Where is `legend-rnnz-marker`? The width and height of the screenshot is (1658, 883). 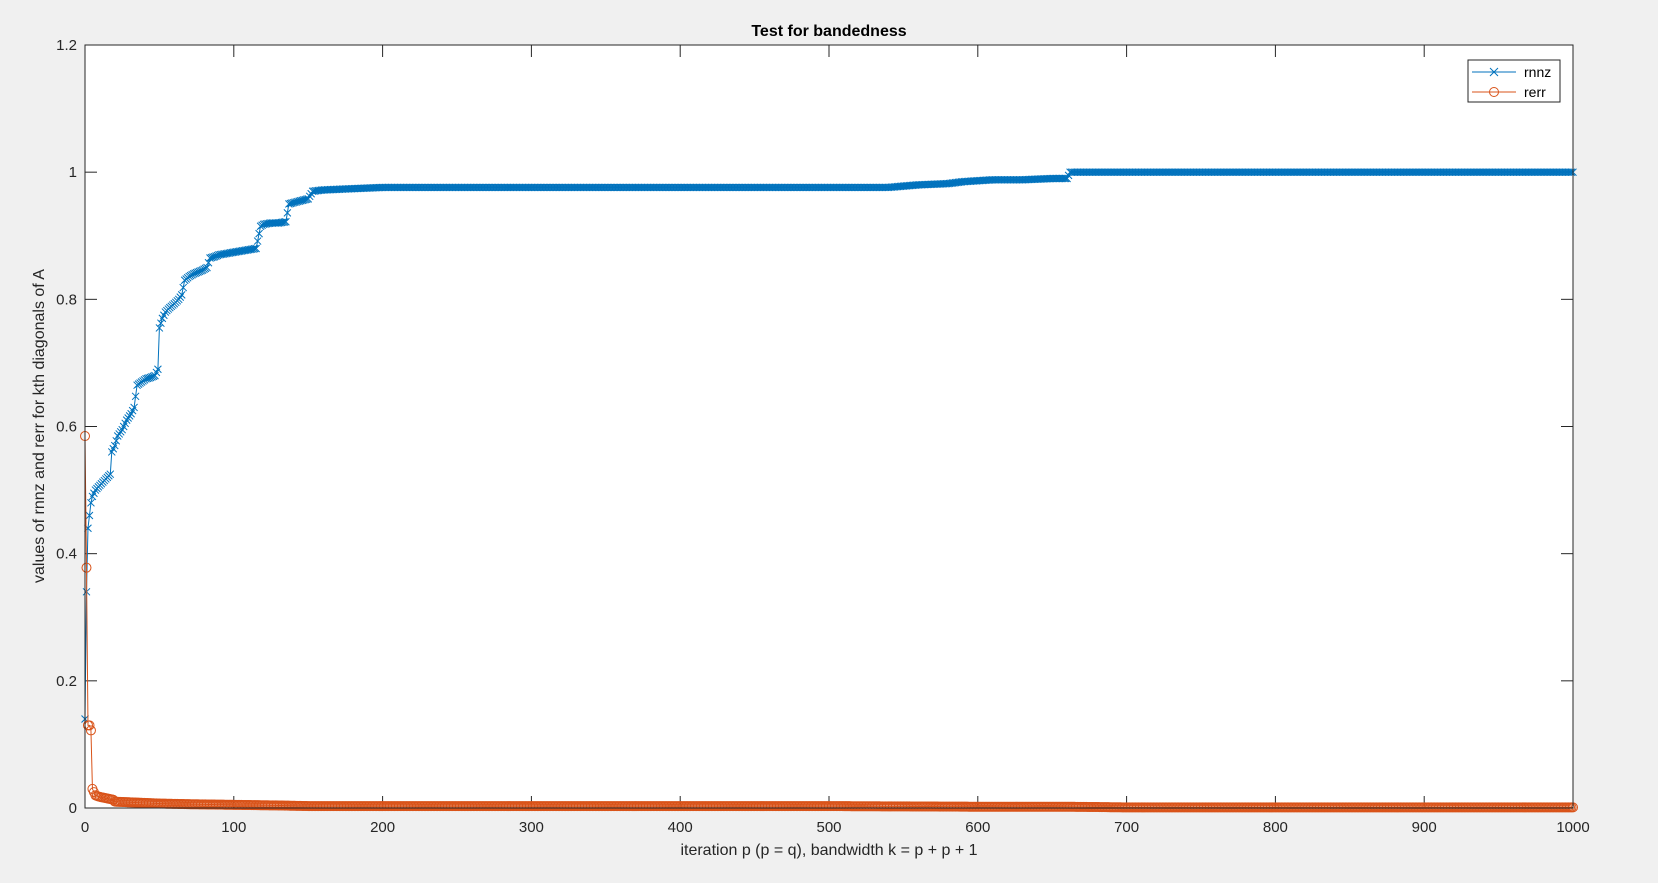 legend-rnnz-marker is located at coordinates (1494, 72).